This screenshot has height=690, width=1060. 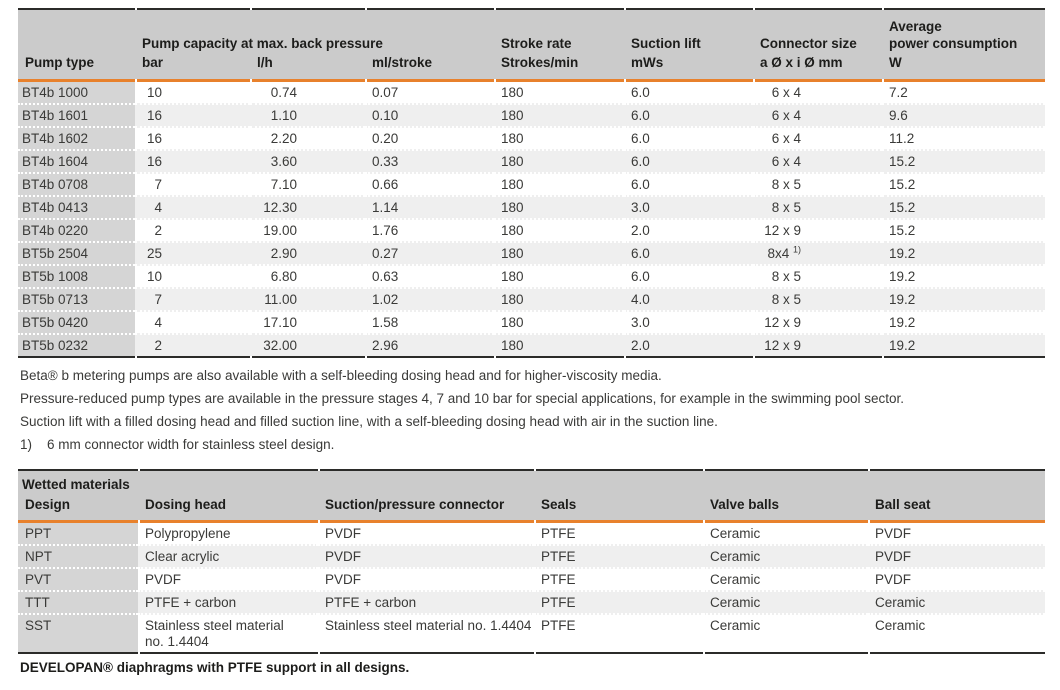 What do you see at coordinates (963, 138) in the screenshot?
I see `cell-power: 11.2` at bounding box center [963, 138].